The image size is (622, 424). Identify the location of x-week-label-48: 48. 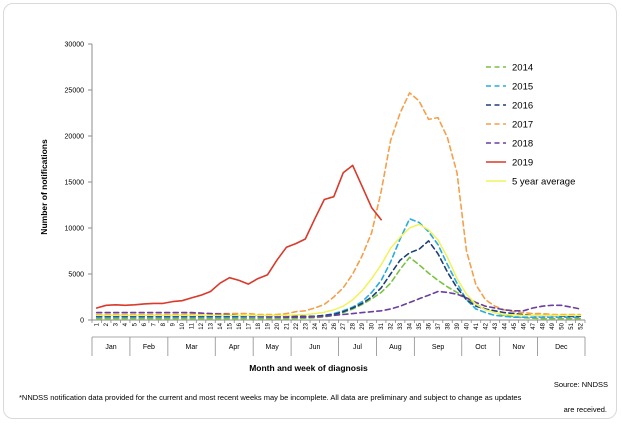
(543, 325).